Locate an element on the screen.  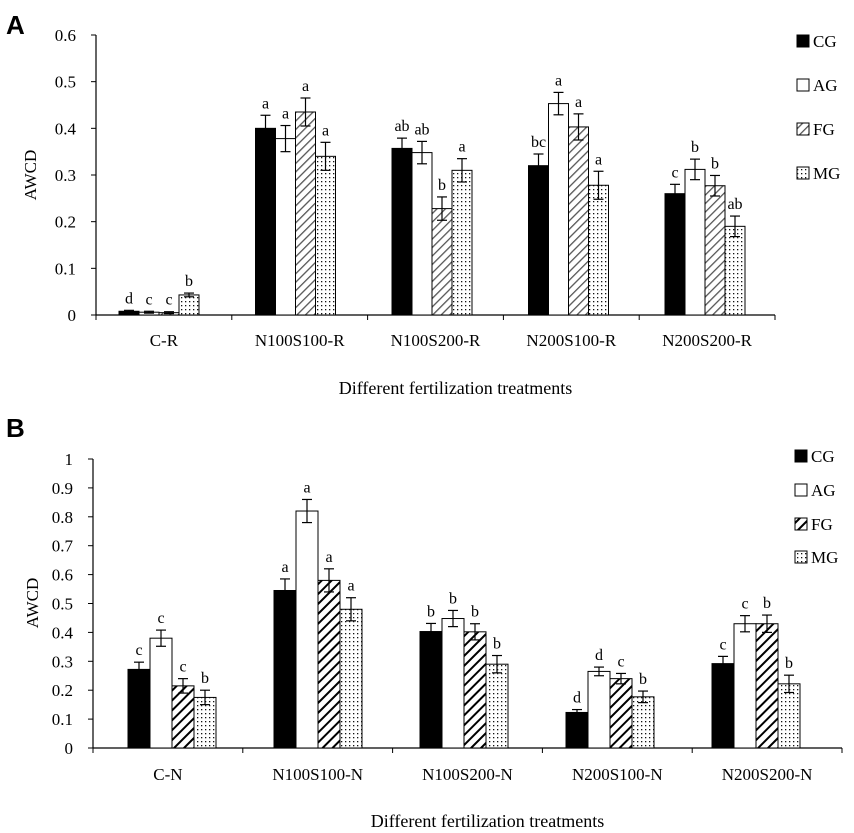
significance-letter: bc is located at coordinates (538, 142).